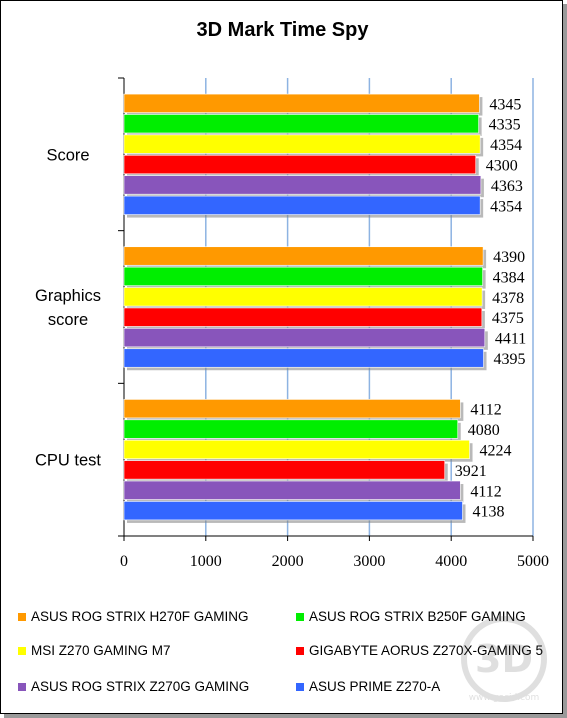 Image resolution: width=567 pixels, height=718 pixels. I want to click on bar-value-label: 4335, so click(505, 125).